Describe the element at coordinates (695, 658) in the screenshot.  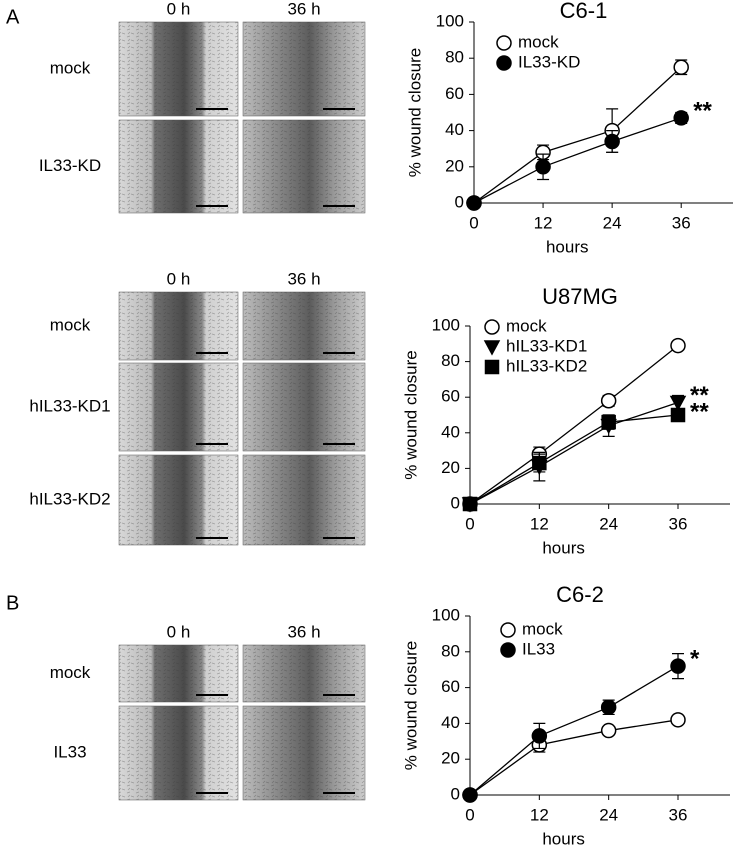
I see `annotation: *` at that location.